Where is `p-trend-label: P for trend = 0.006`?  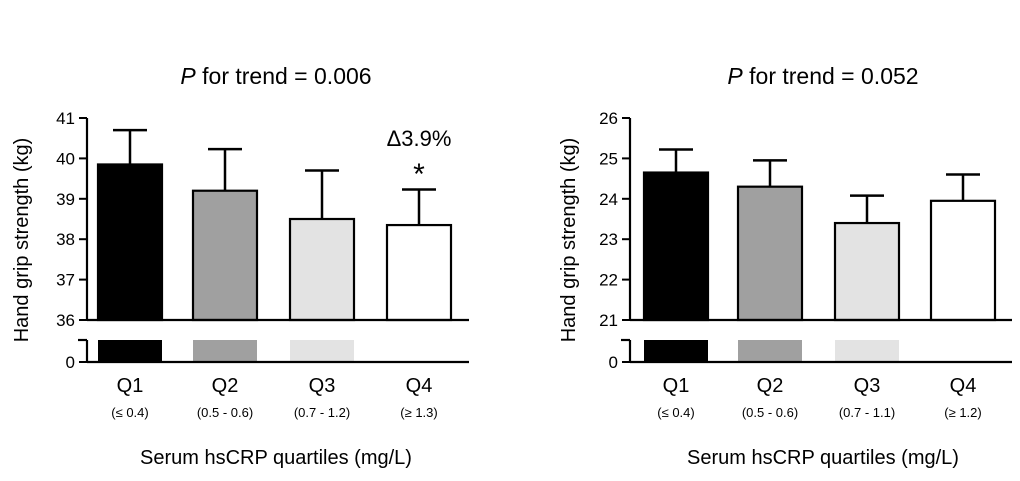
p-trend-label: P for trend = 0.006 is located at coordinates (275, 76).